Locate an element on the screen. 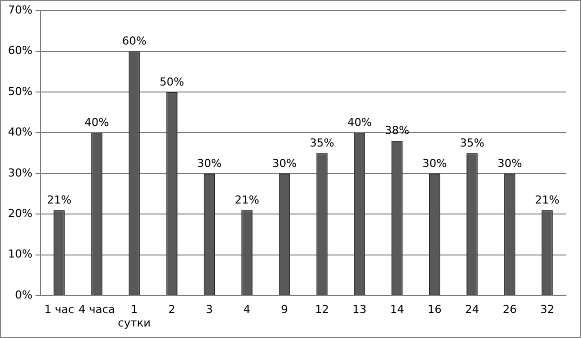  x-tick-label: 32 is located at coordinates (547, 309).